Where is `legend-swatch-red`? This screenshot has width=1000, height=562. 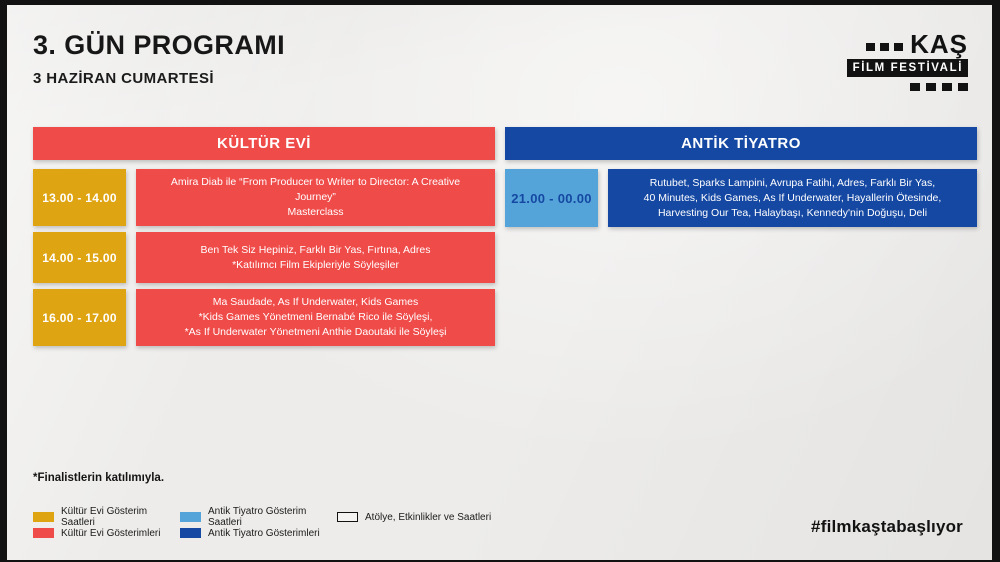 legend-swatch-red is located at coordinates (43, 533).